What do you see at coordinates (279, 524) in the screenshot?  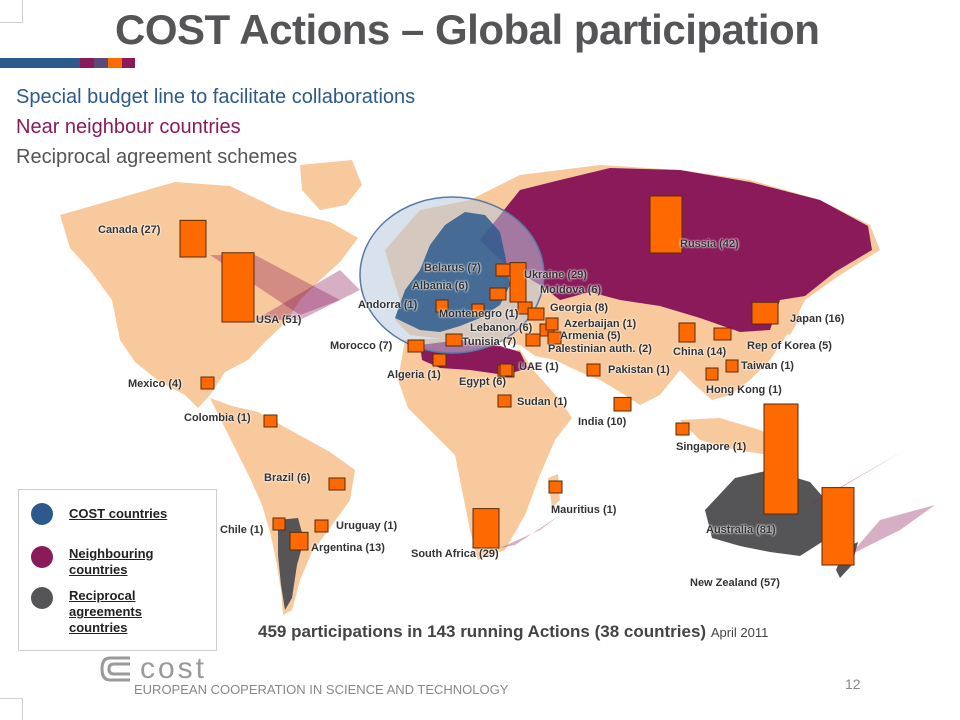 I see `bar-chile` at bounding box center [279, 524].